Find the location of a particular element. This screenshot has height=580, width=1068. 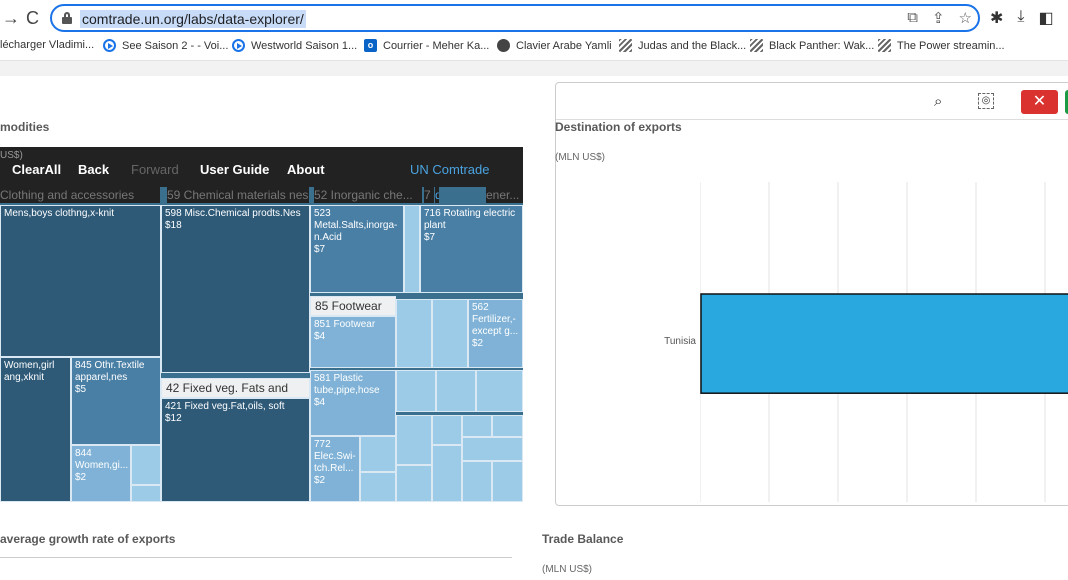

treemap-cell: 716 Rotating electric plant $7 is located at coordinates (471, 249).